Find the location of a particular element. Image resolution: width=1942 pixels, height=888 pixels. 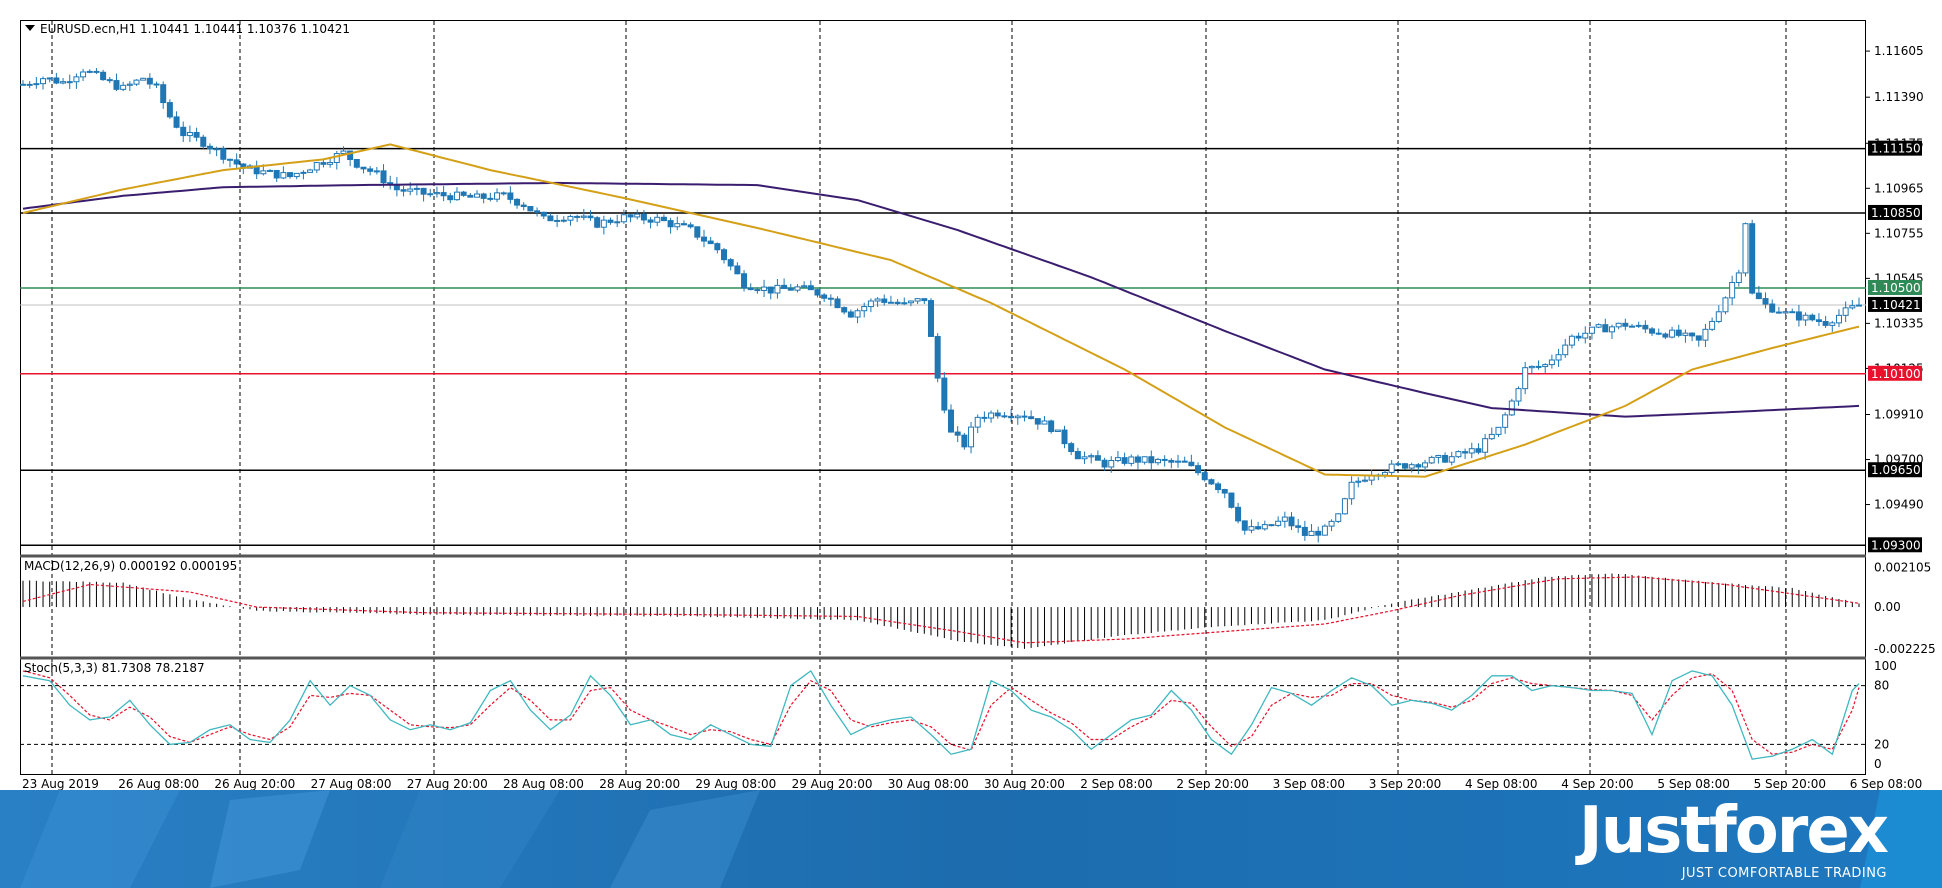

x-tick-label: 4 Sep 20:00 is located at coordinates (1597, 783).